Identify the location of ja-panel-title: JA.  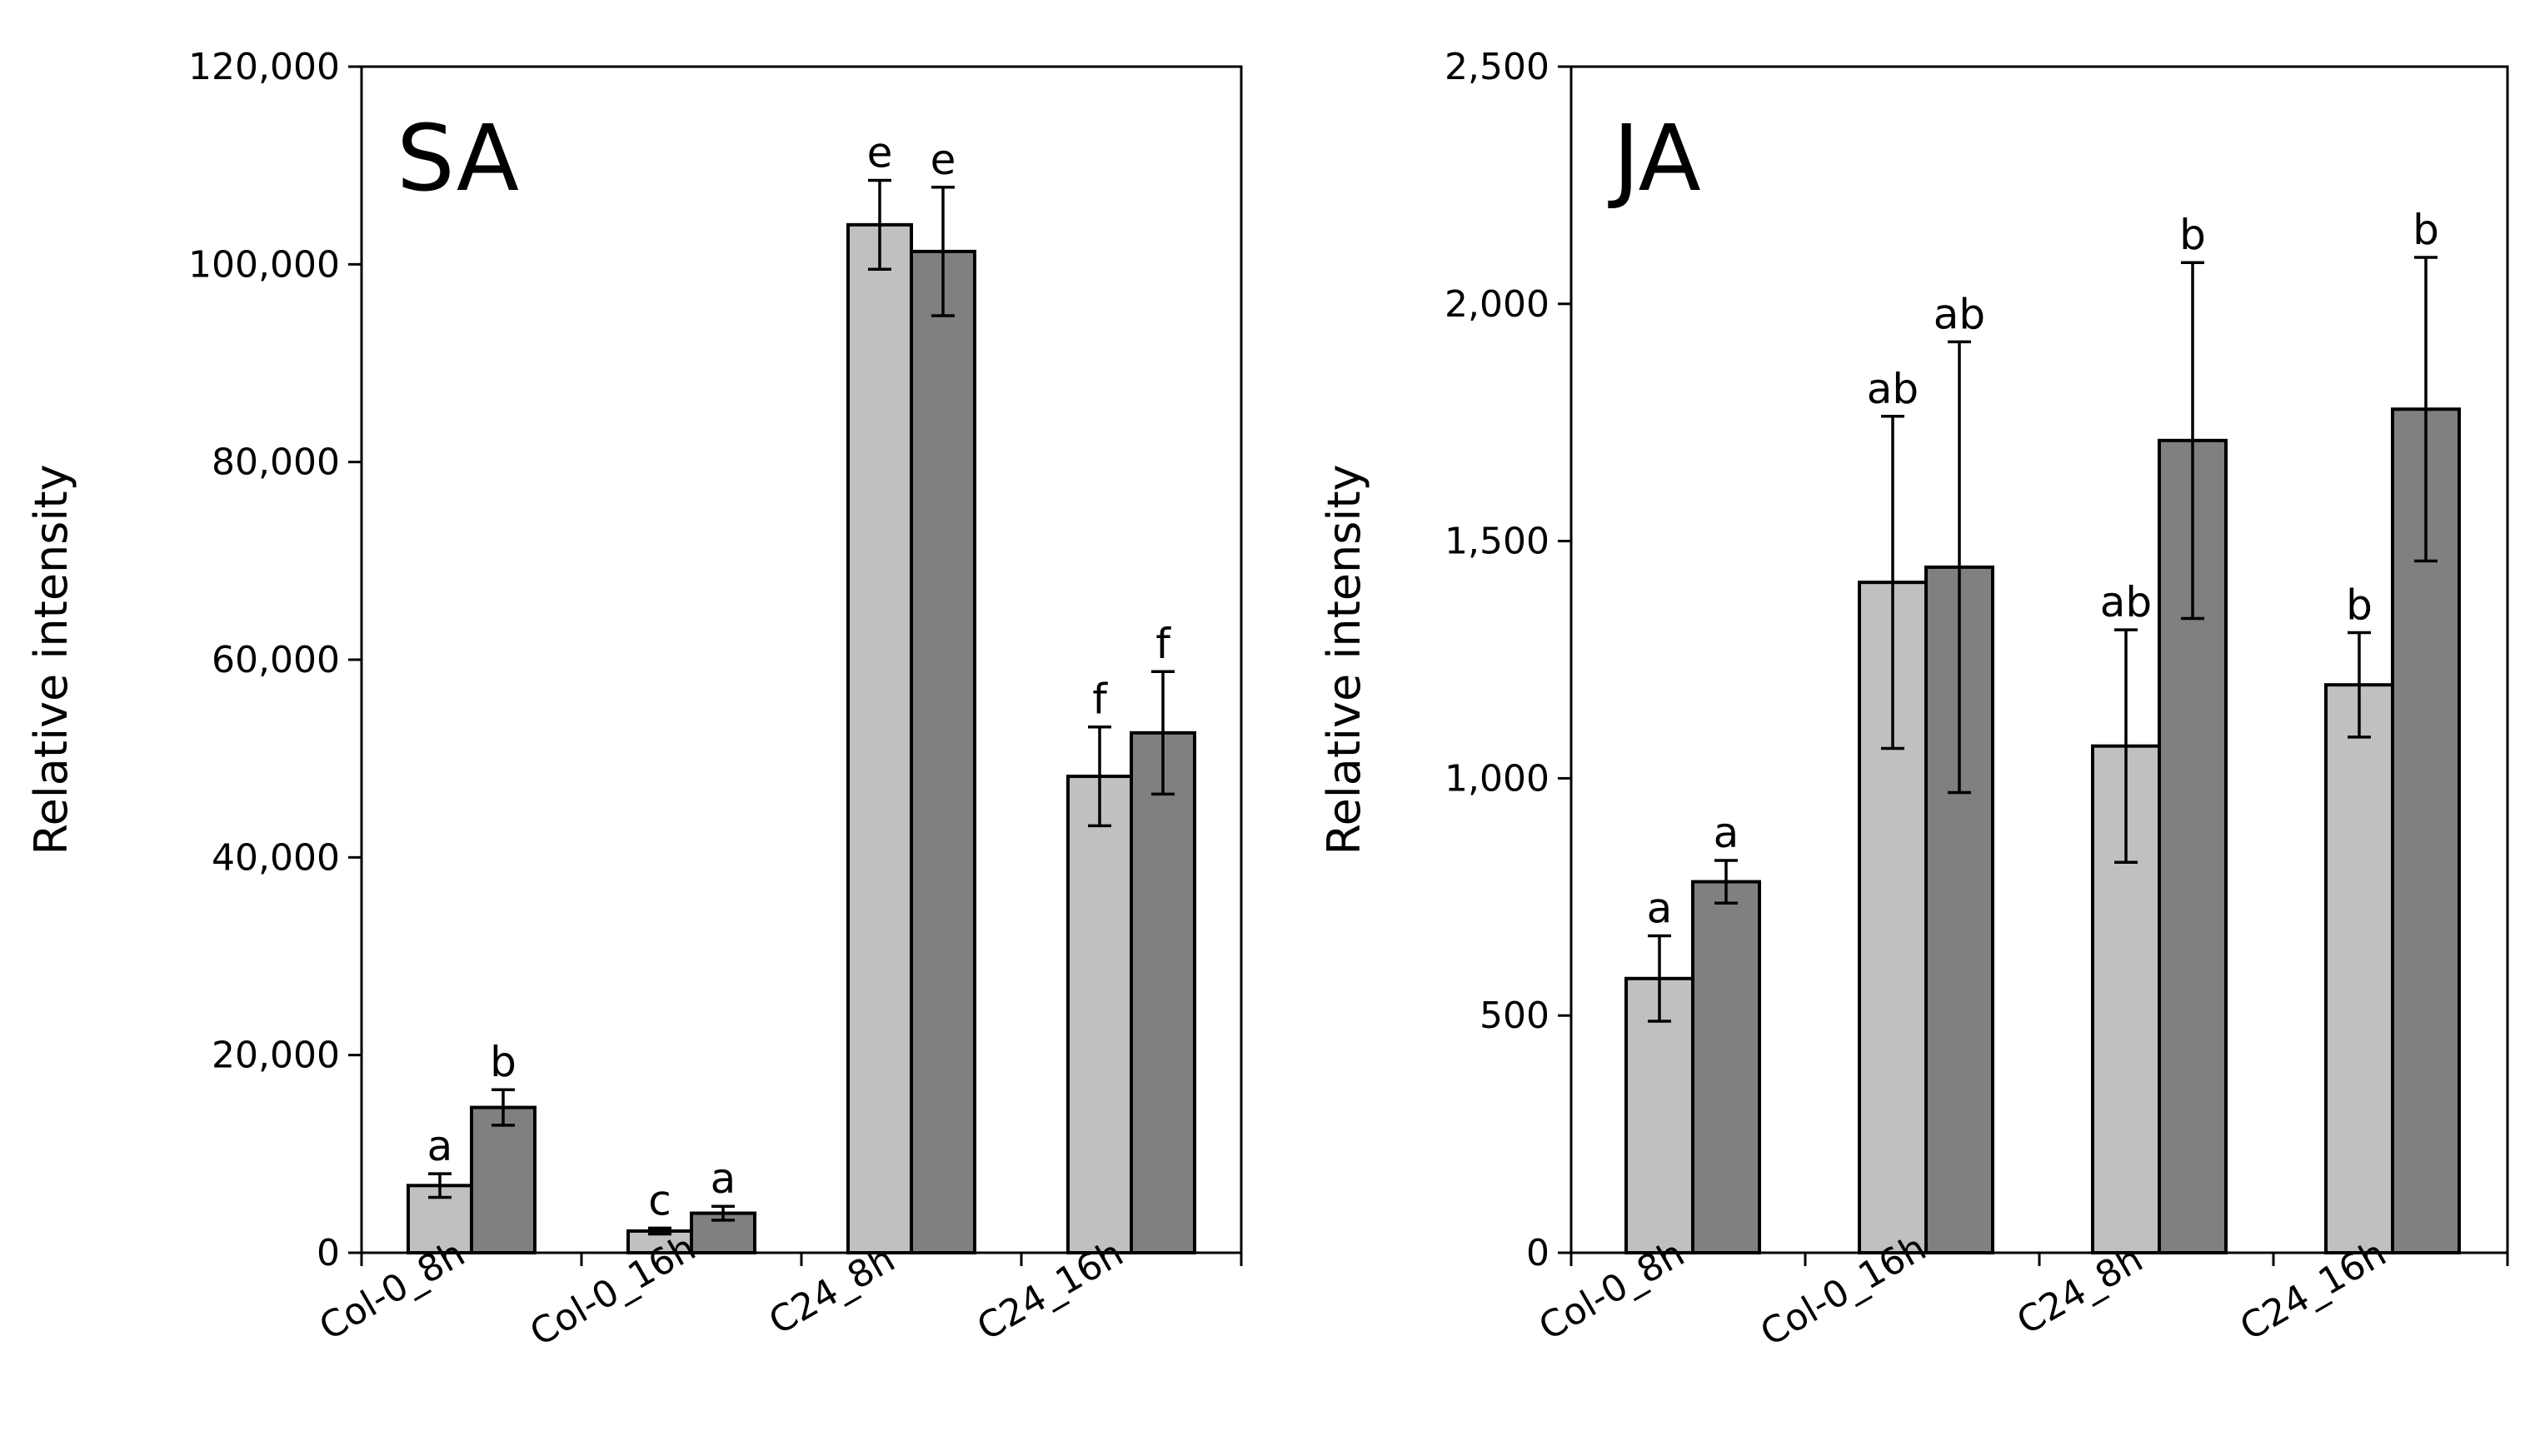
(1654, 158).